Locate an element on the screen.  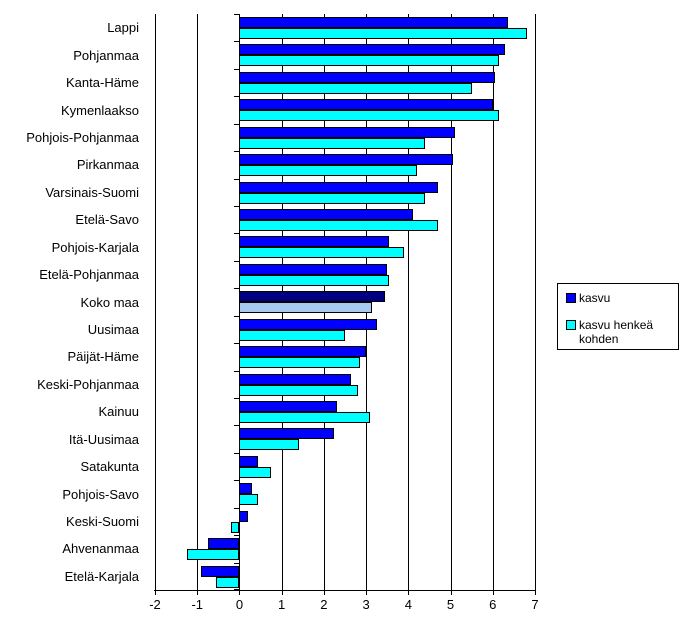
x-tick-label: 0 is located at coordinates (239, 604).